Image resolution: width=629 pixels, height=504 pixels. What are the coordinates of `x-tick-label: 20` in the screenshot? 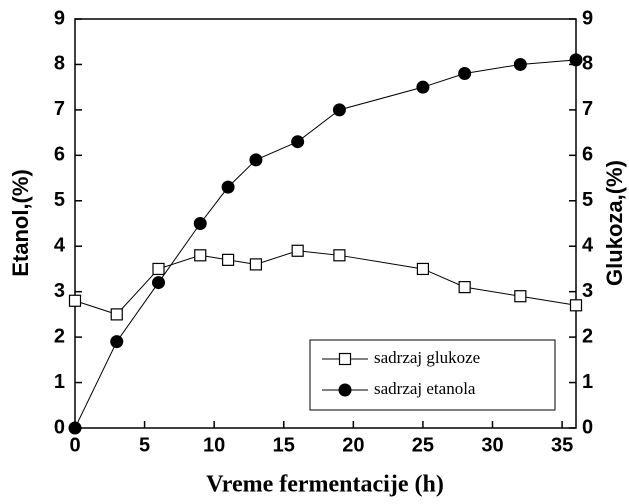 It's located at (353, 445).